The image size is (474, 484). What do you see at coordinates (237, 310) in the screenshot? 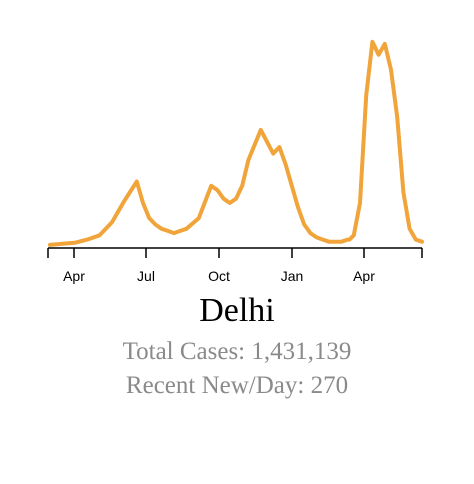
I see `region-title: Delhi` at bounding box center [237, 310].